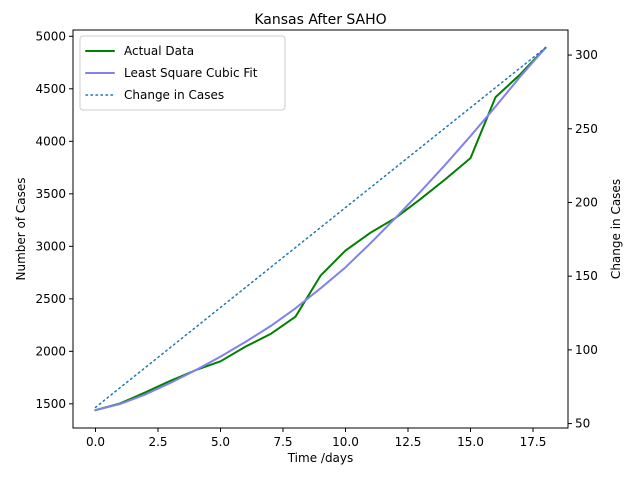 The height and width of the screenshot is (480, 640). I want to click on chart-title: Kansas After SAHO, so click(320, 20).